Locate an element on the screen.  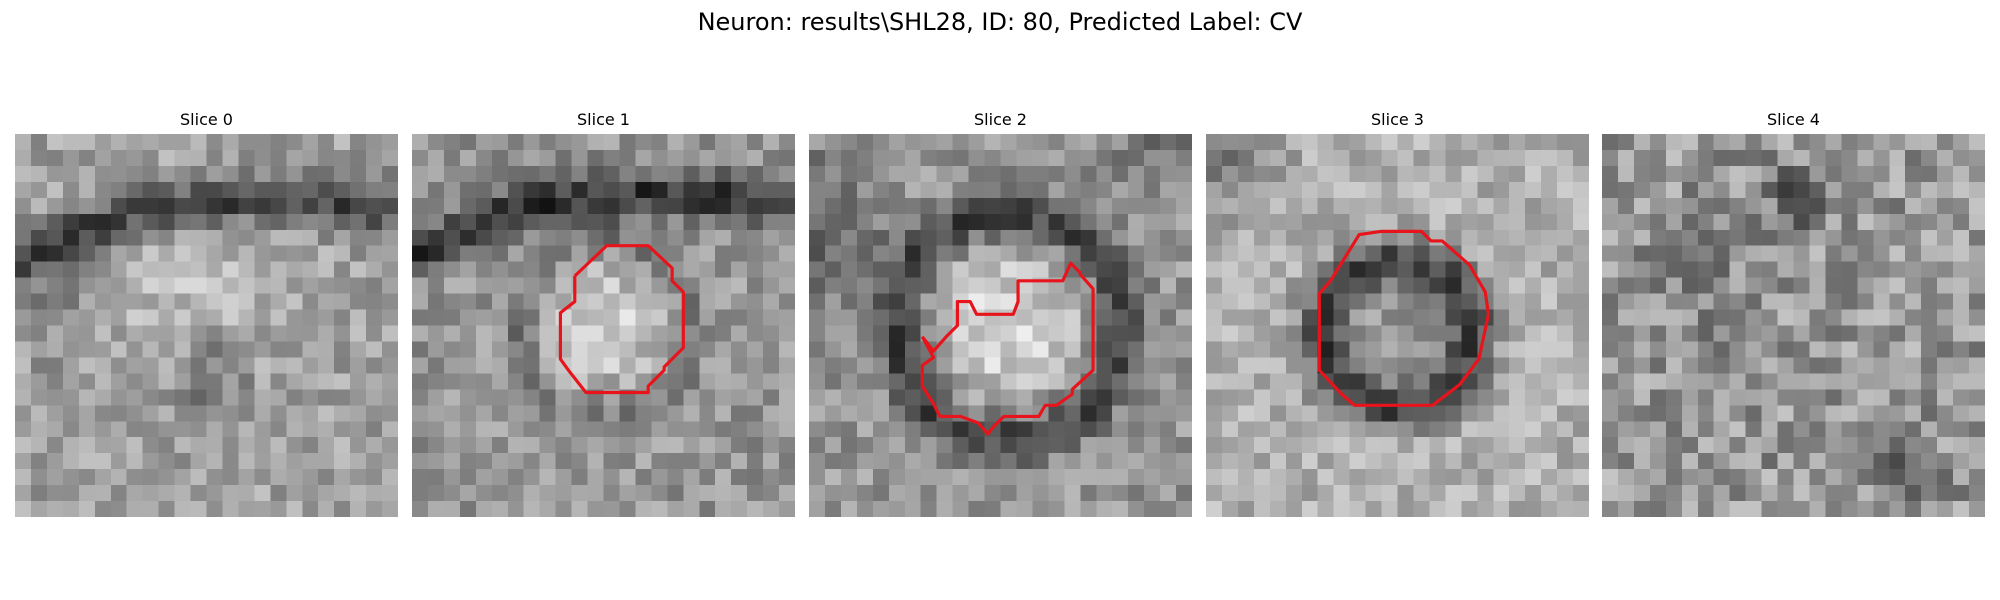
slice-panel-4: Slice 4 is located at coordinates (1793, 312).